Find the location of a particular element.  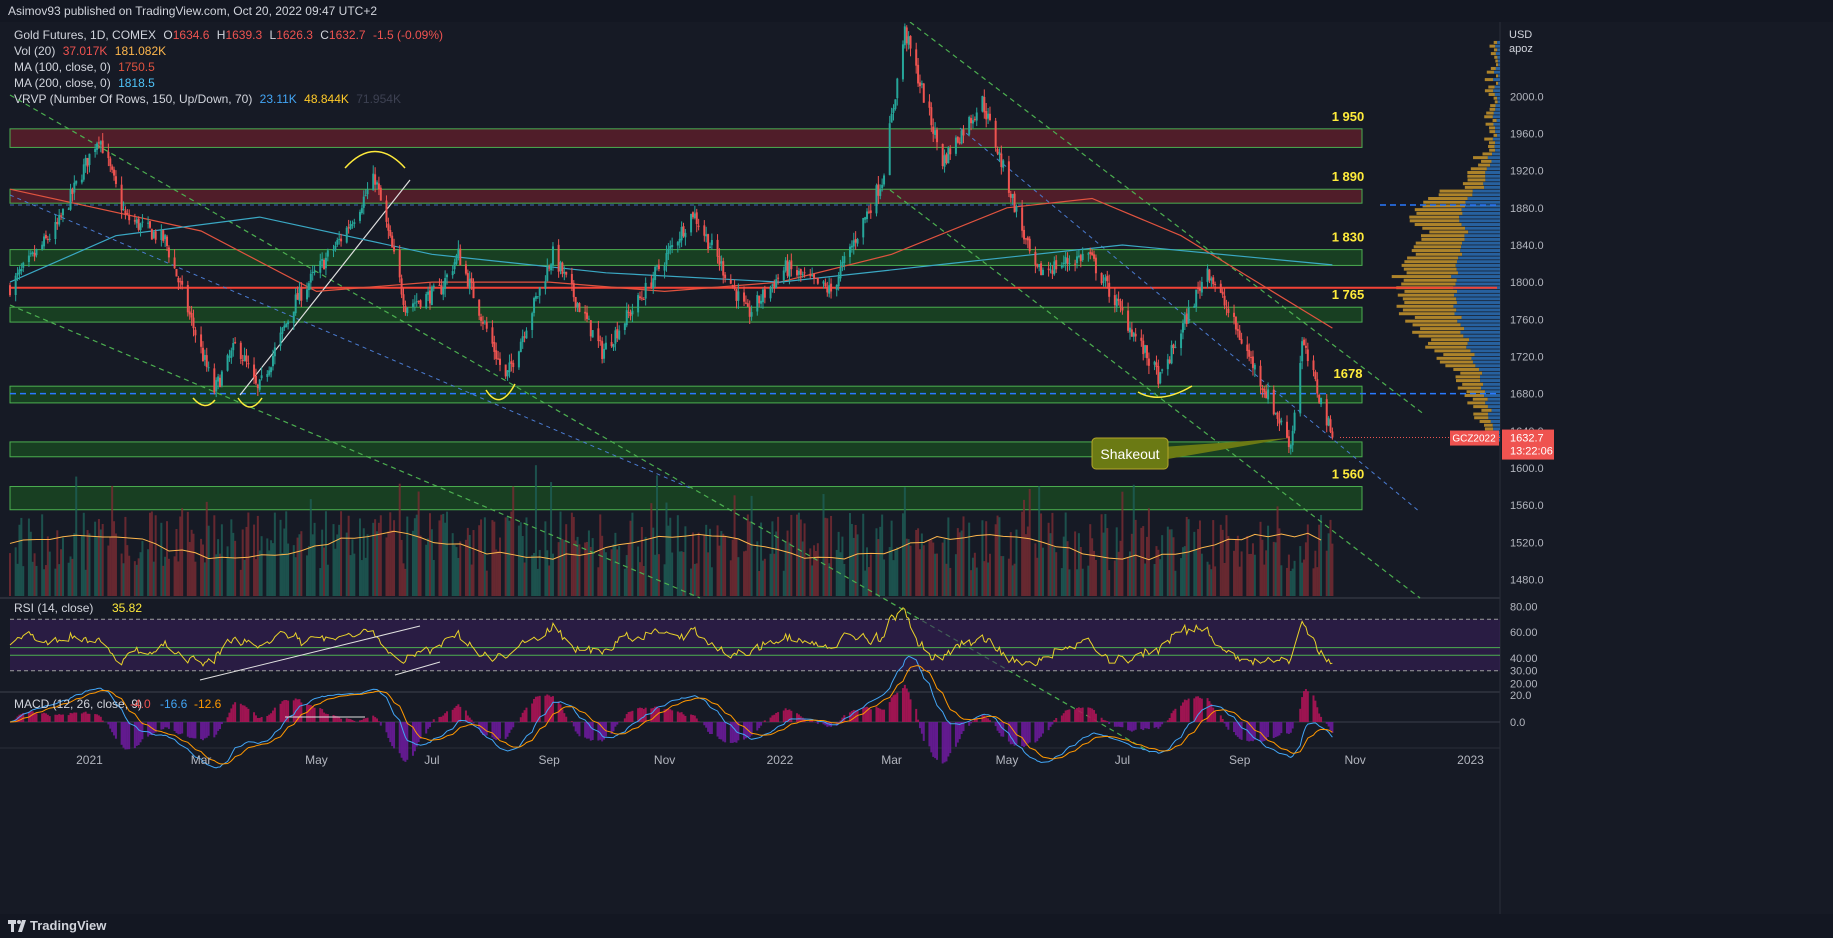

shakeout-callout: Shakeout is located at coordinates (1190, 453).